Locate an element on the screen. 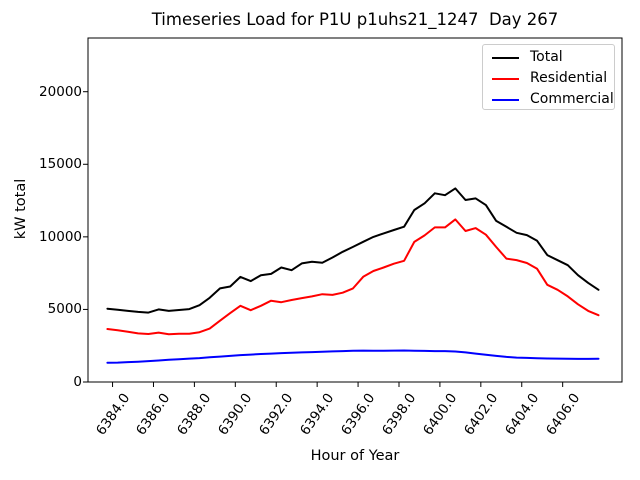 This screenshot has height=480, width=640. legend-swatch-total-line is located at coordinates (505, 57).